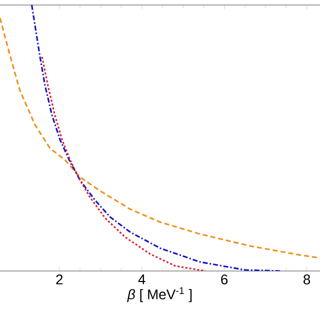 The image size is (320, 320). Describe the element at coordinates (224, 279) in the screenshot. I see `x-tick-label: 6` at that location.